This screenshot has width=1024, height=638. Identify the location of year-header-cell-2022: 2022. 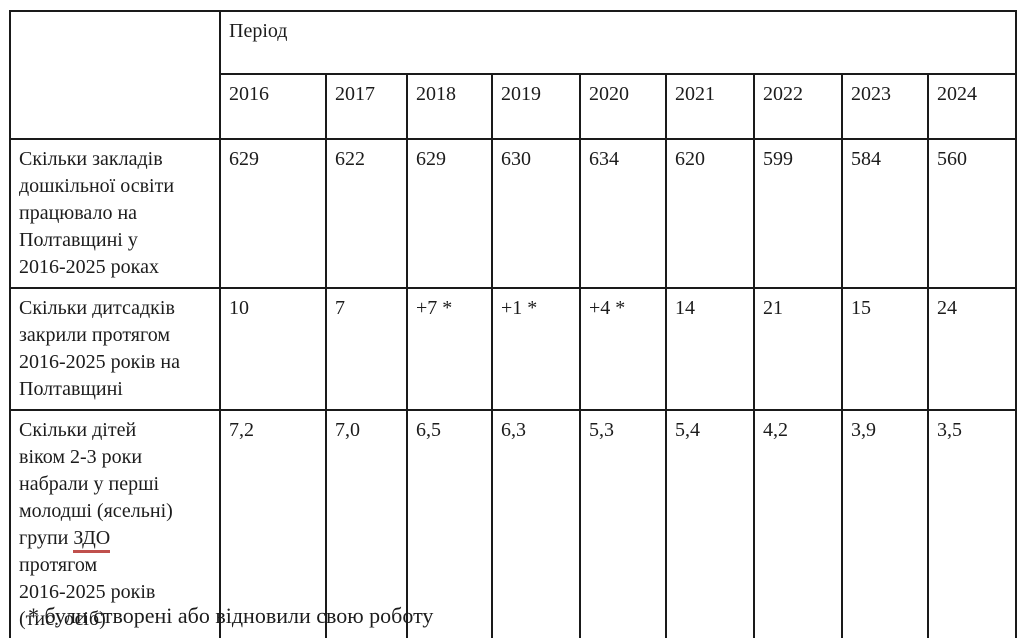
(798, 106).